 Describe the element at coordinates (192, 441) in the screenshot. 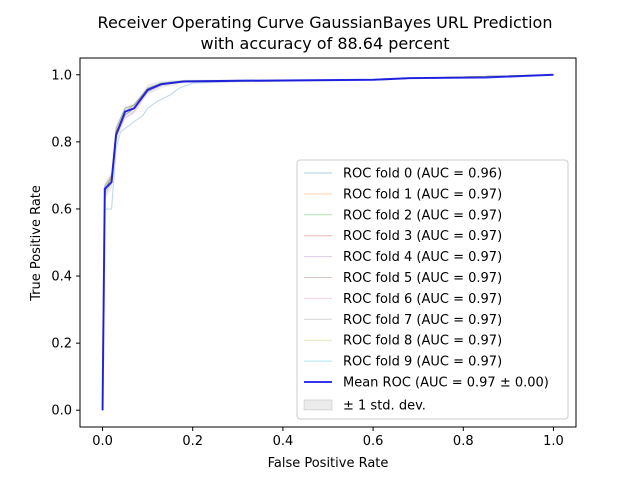

I see `x-tick-label: 0.2` at that location.